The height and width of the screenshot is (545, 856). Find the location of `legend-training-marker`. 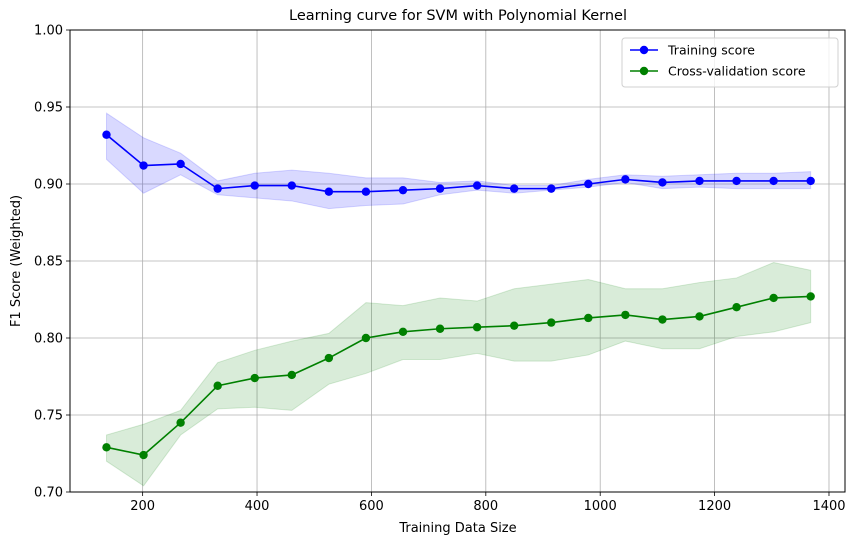

legend-training-marker is located at coordinates (644, 50).